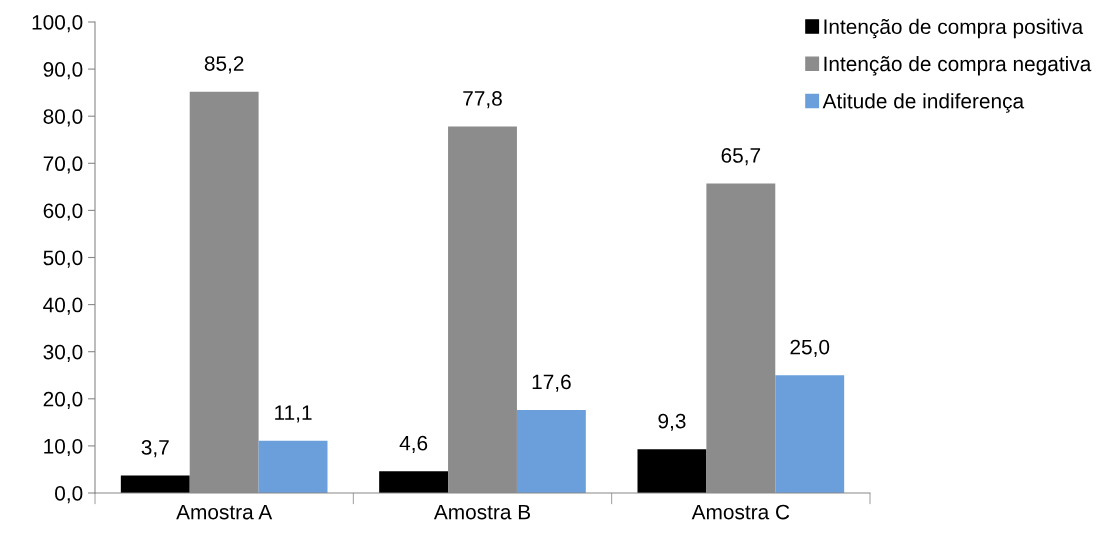  I want to click on y-tick-label: 90,0, so click(63, 71).